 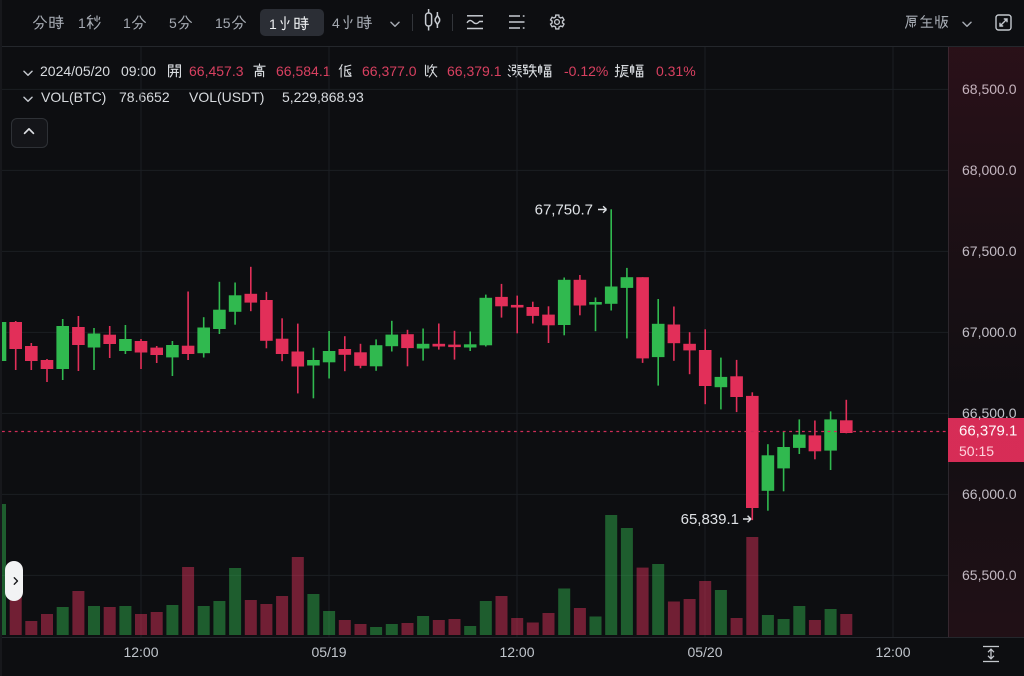 I want to click on svg-text: 67,750.7, so click(x=564, y=210).